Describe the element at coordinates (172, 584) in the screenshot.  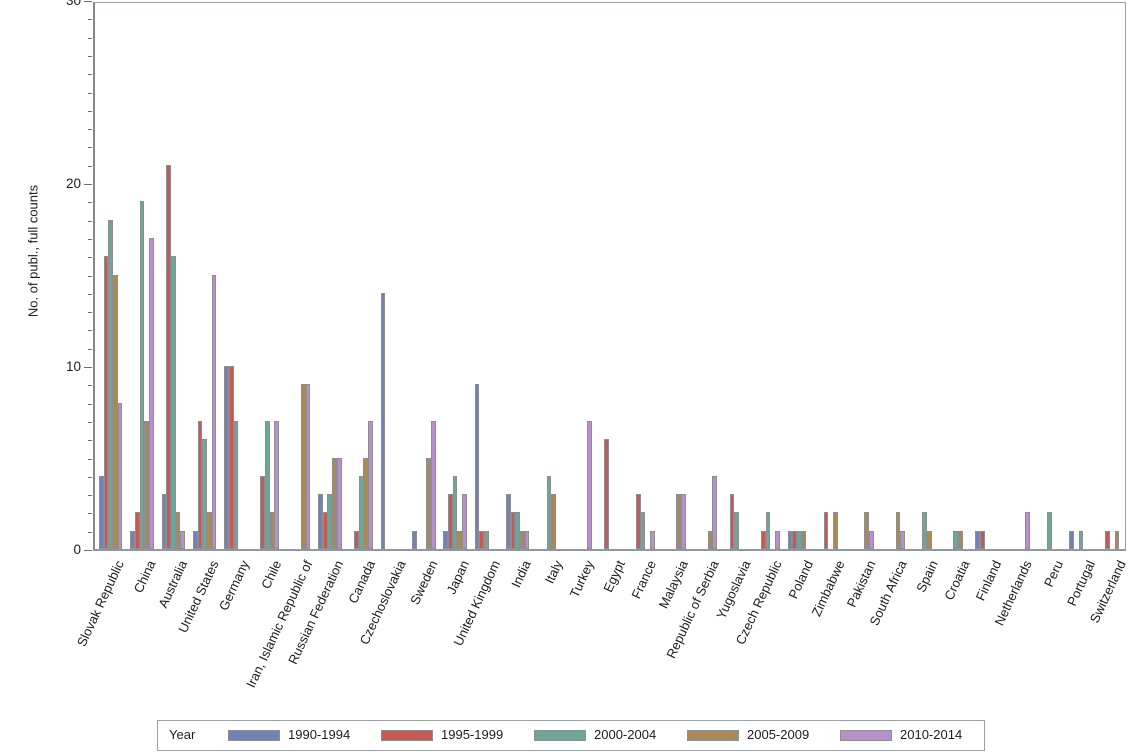
I see `x-axis-label: Australia` at that location.